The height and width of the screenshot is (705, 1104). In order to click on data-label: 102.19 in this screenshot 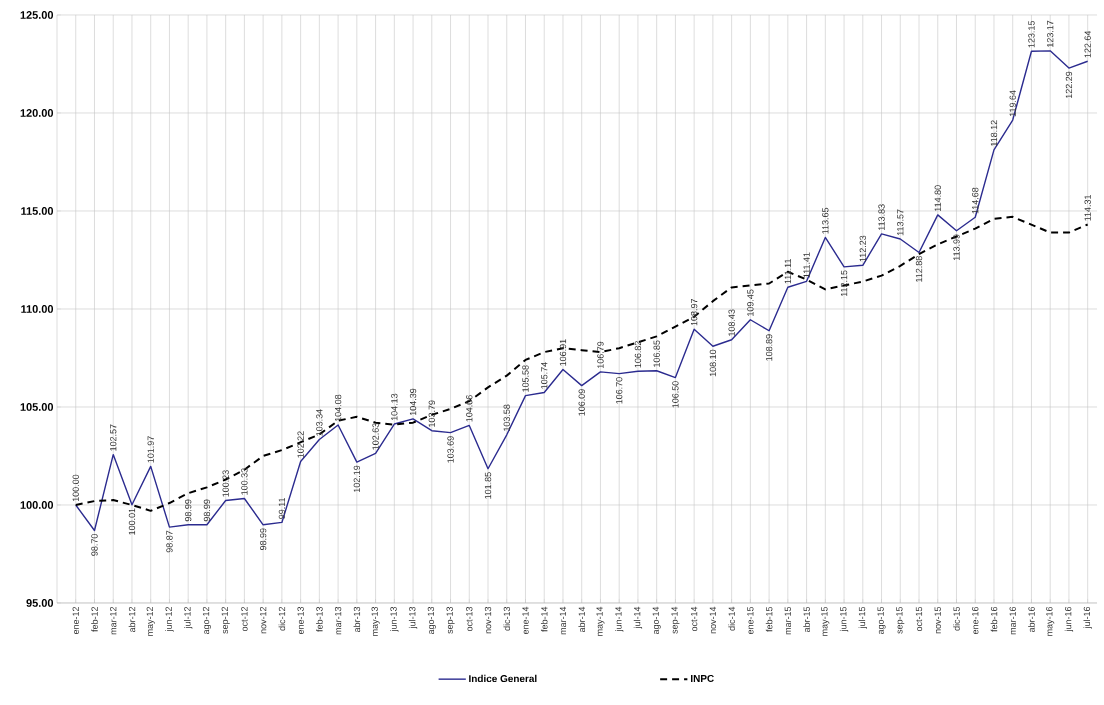, I will do `click(357, 478)`.